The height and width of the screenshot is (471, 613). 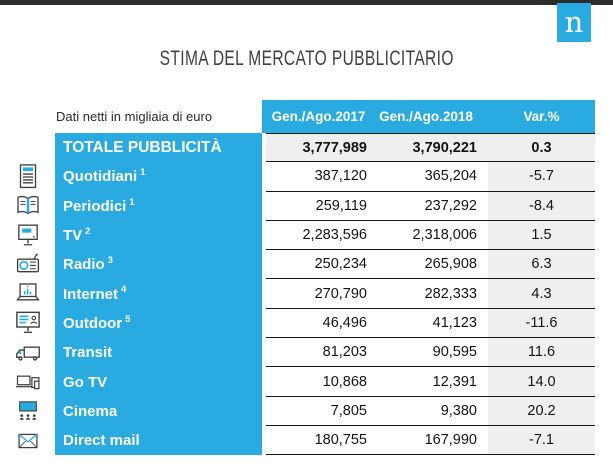 I want to click on cinema-icon, so click(x=27, y=411).